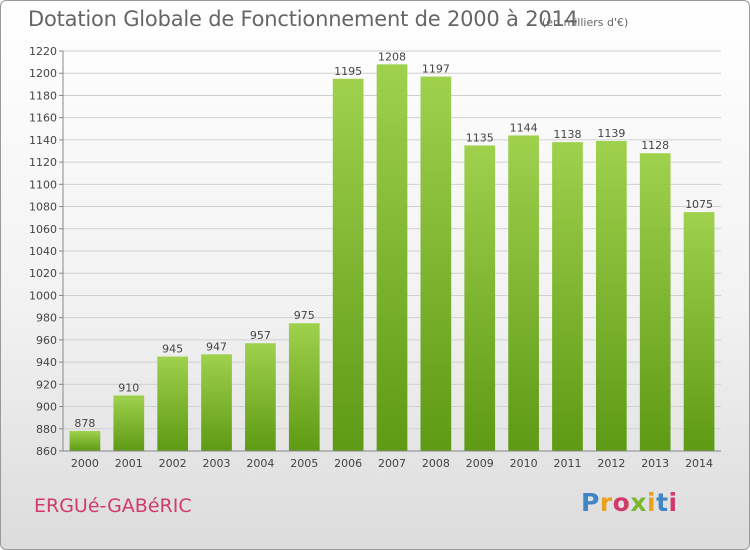 The width and height of the screenshot is (750, 550). What do you see at coordinates (304, 315) in the screenshot?
I see `data-label-2005: 975` at bounding box center [304, 315].